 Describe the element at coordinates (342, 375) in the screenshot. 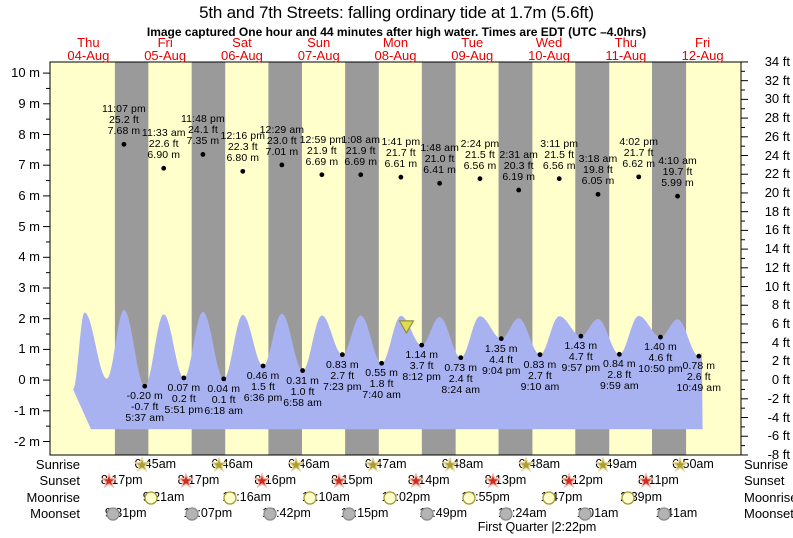

I see `low-tide-annotation: 0.83 m 2.7 ft 7:23 pm` at that location.